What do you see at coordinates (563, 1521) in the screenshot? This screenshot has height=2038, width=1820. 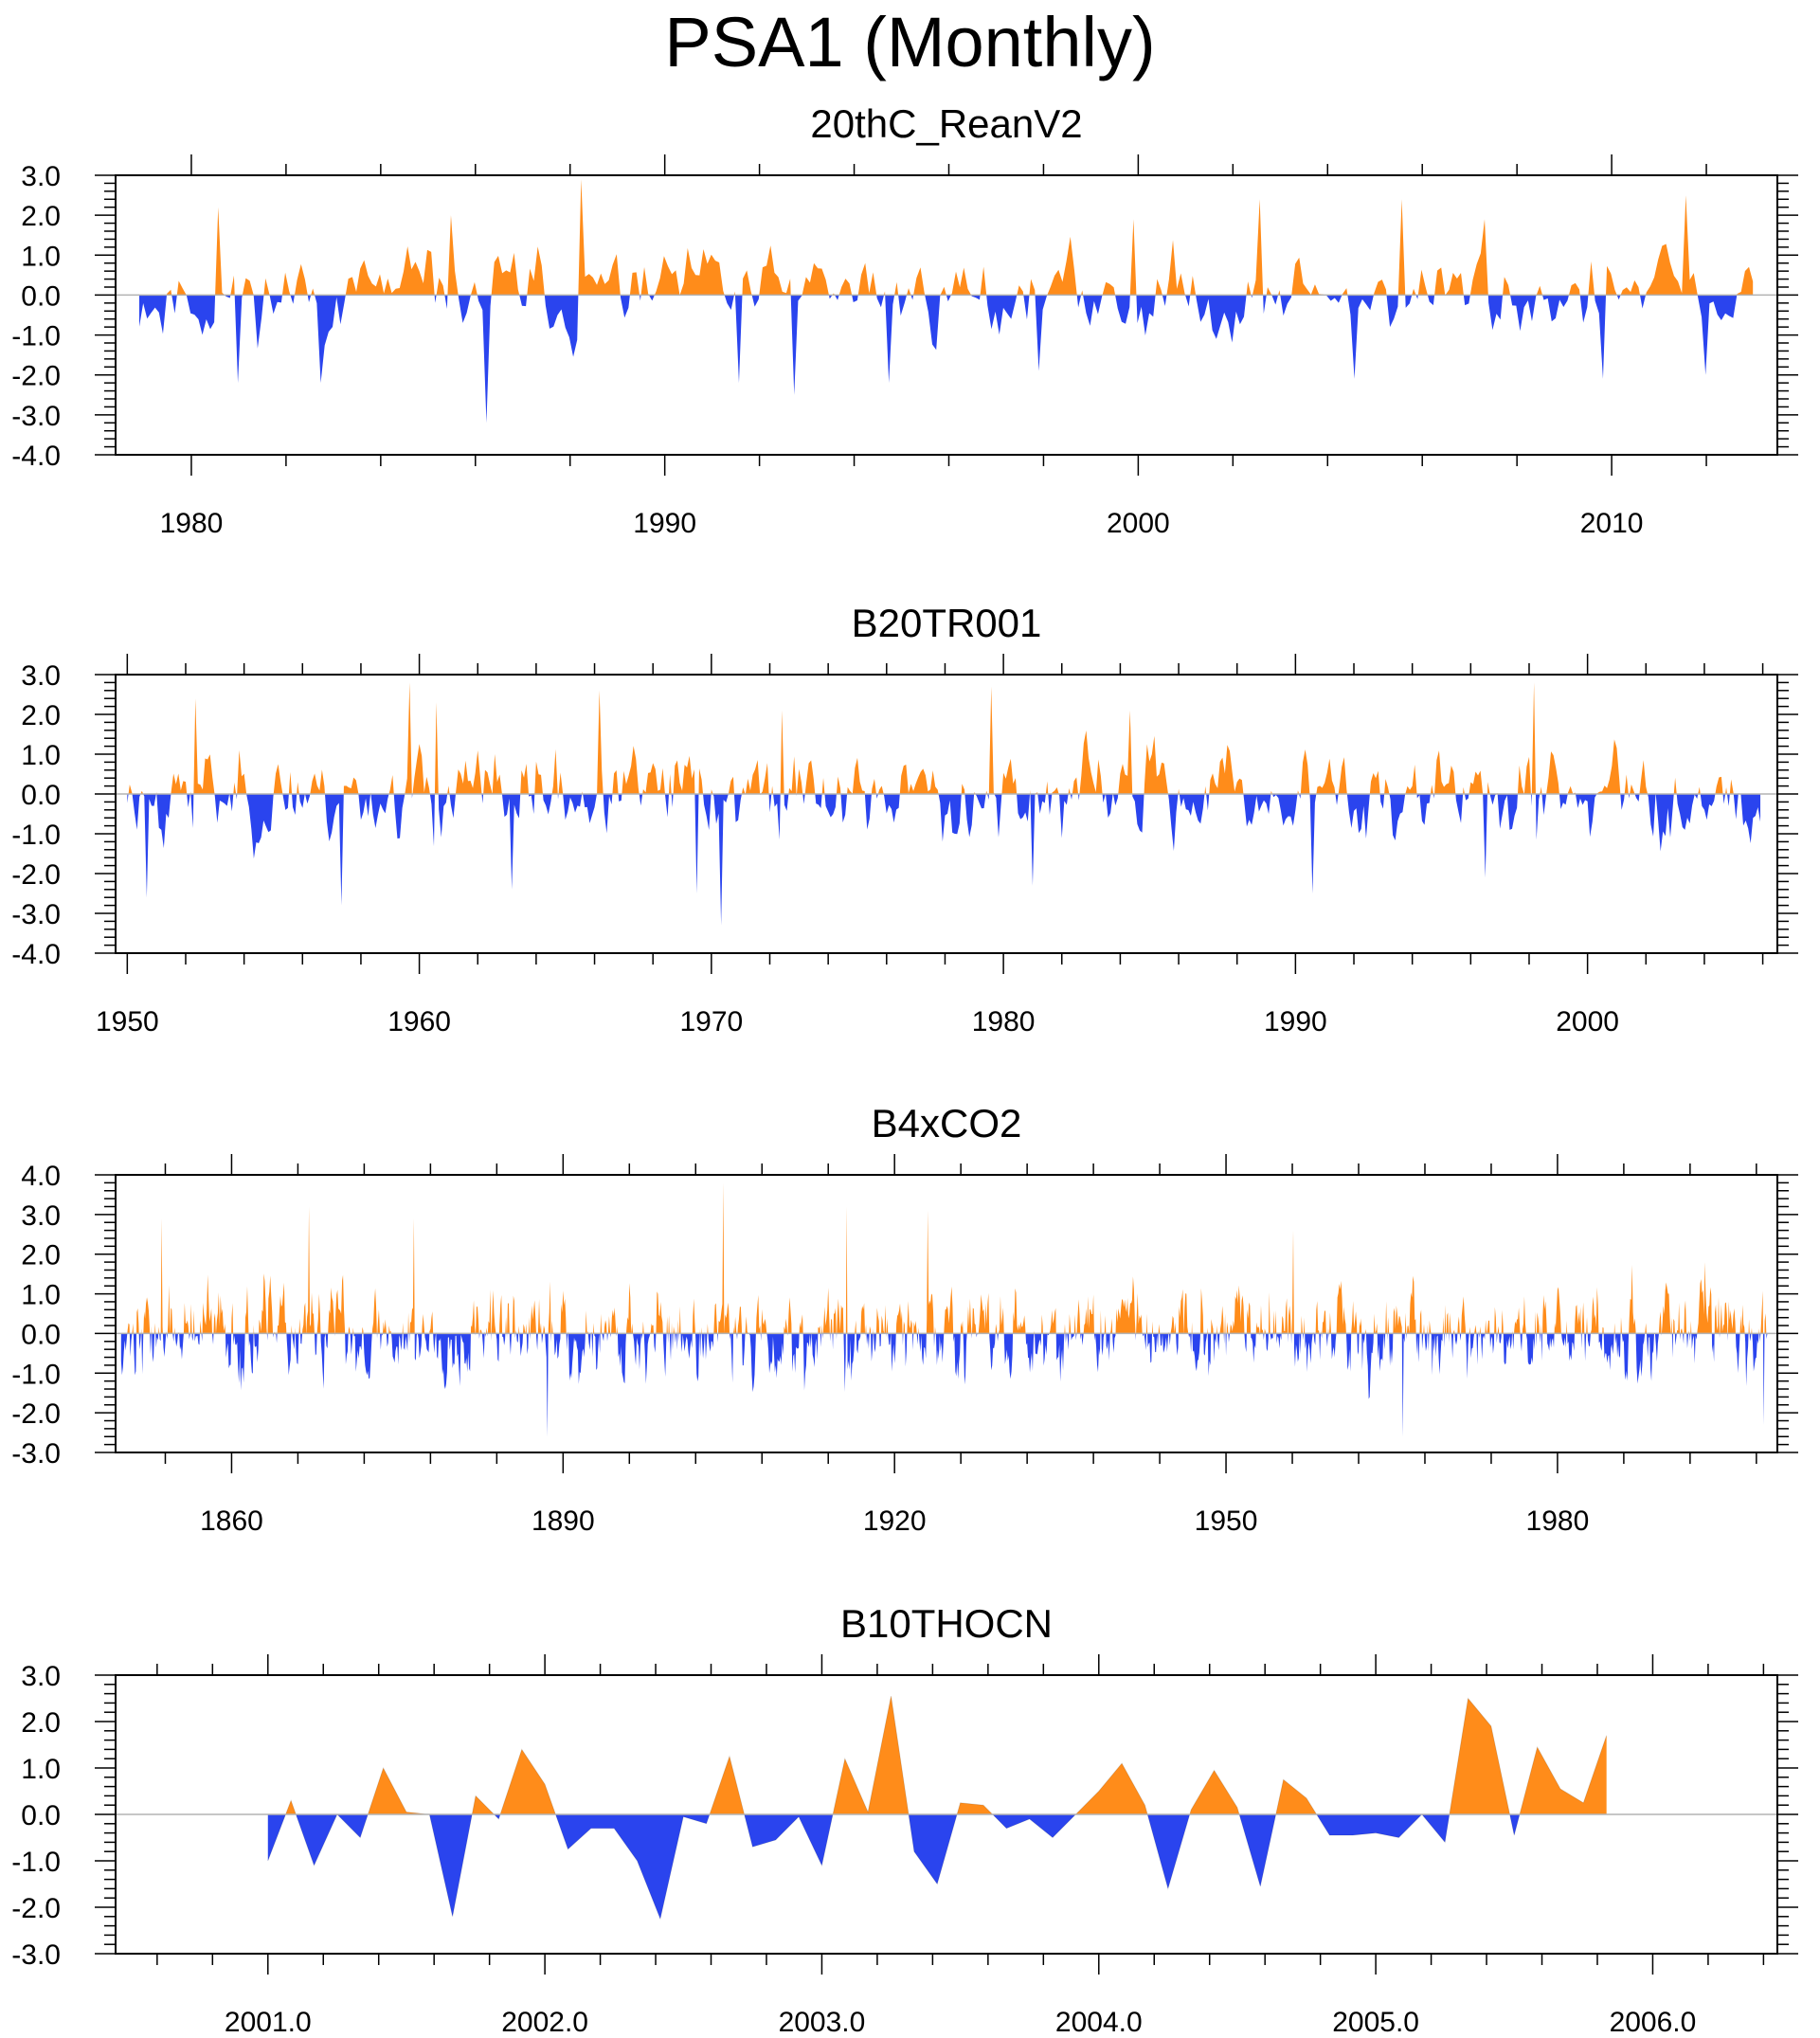 I see `x-tick-label: 1890` at bounding box center [563, 1521].